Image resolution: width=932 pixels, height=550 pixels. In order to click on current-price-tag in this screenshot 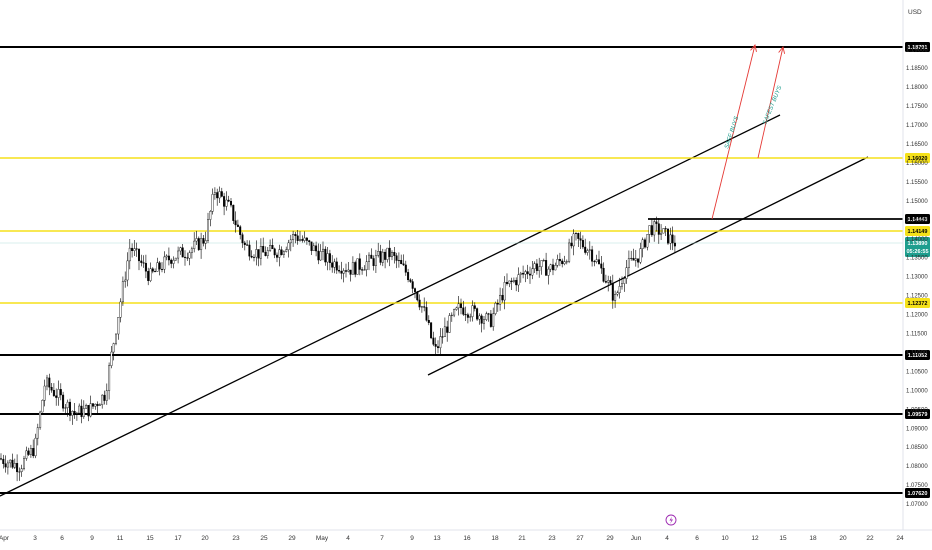, I will do `click(917, 247)`.